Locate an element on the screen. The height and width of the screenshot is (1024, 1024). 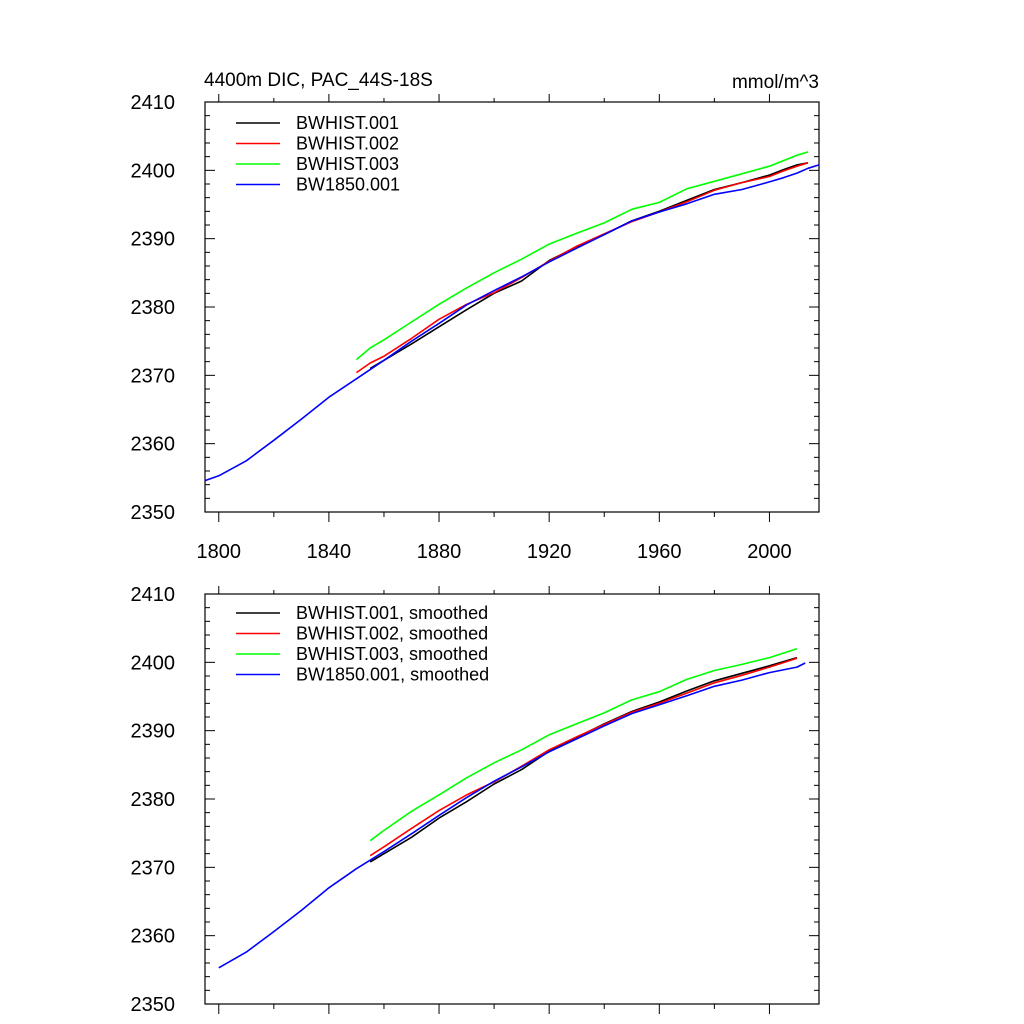
x-tick-label: 1800 is located at coordinates (219, 552).